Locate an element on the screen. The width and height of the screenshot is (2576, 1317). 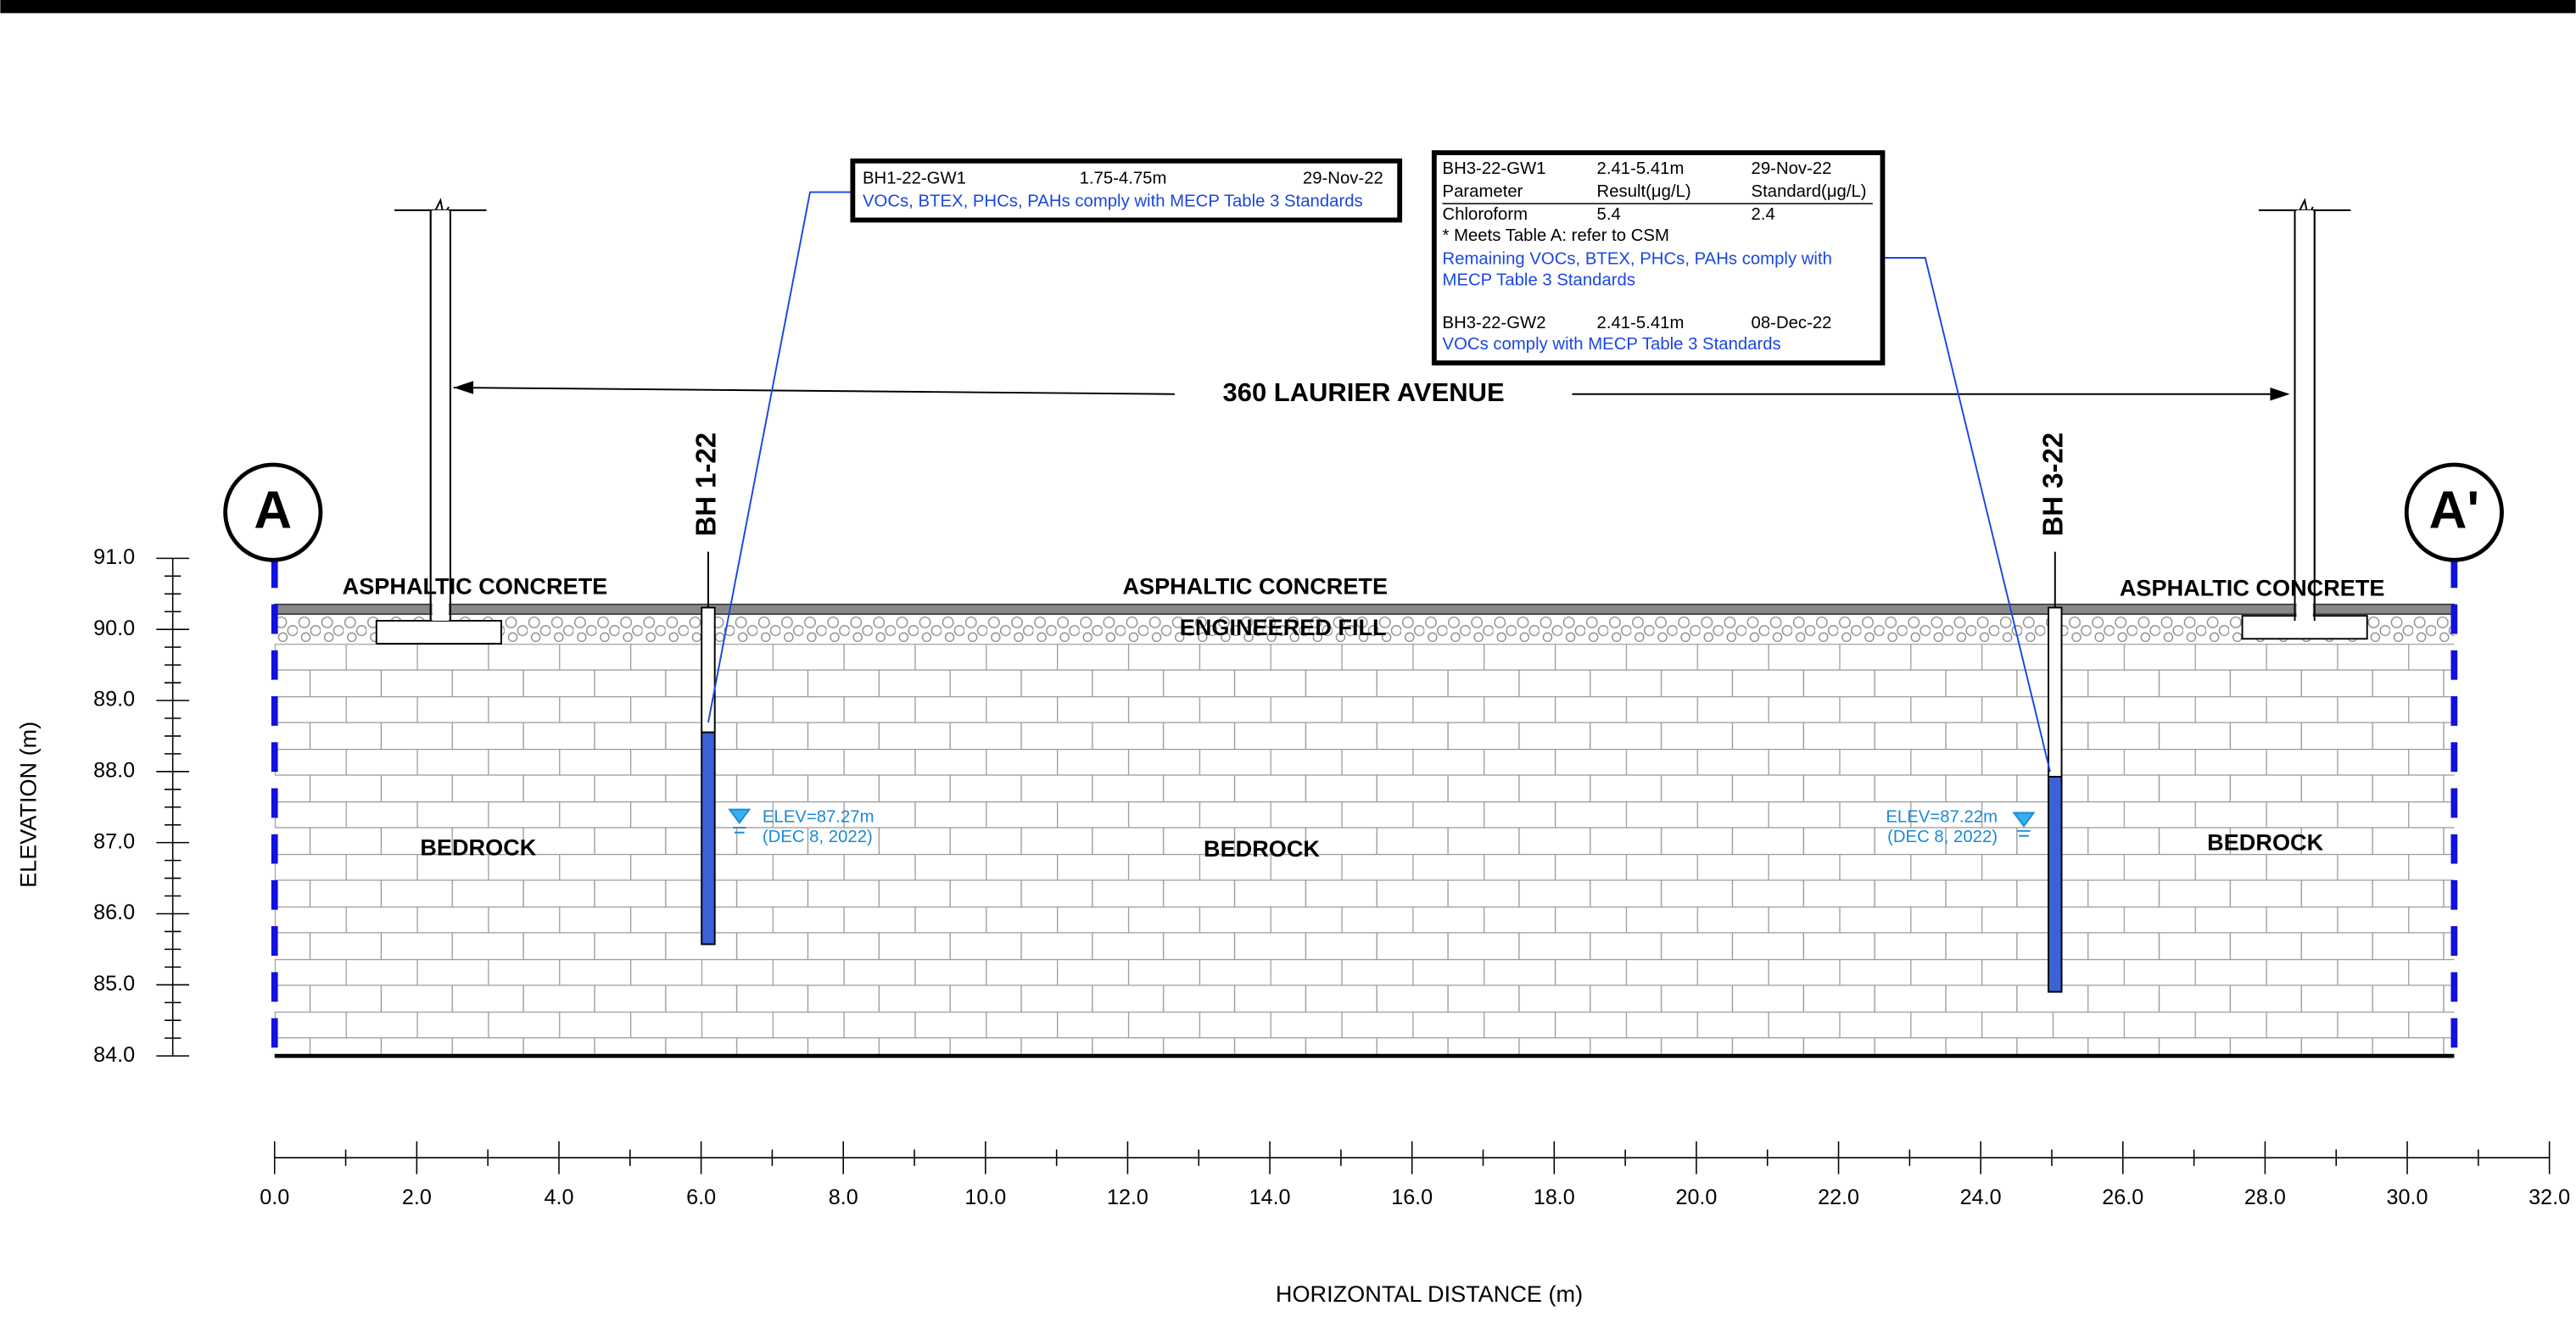
x-tick-label: 26.0 is located at coordinates (2122, 1197).